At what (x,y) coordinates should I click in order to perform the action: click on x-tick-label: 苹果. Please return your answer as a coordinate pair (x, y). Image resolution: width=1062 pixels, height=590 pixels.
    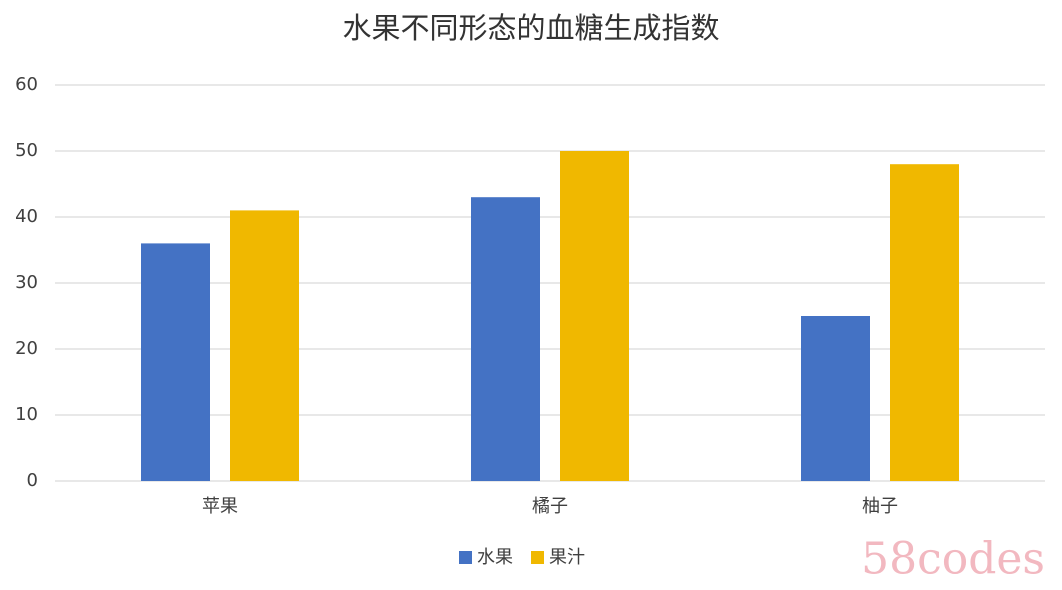
    Looking at the image, I should click on (220, 506).